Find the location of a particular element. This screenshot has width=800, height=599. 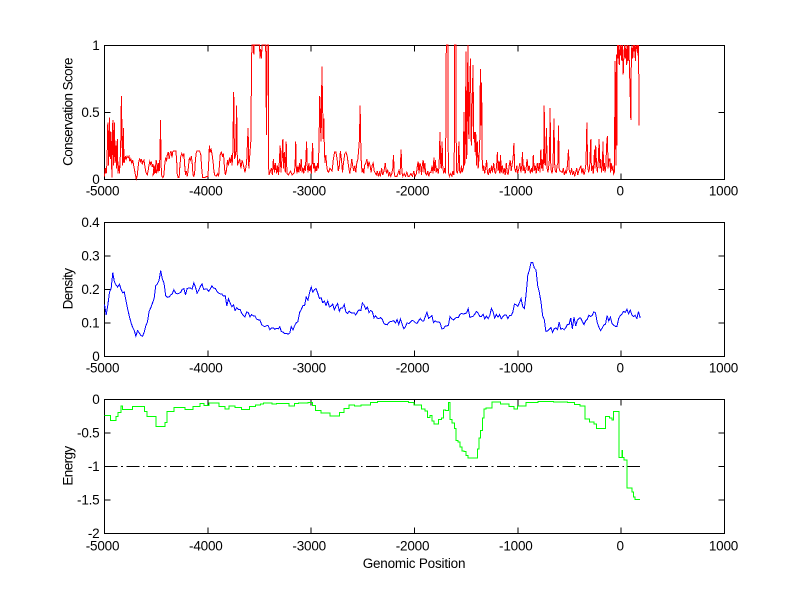

svg-text: -0.5 is located at coordinates (88, 433).